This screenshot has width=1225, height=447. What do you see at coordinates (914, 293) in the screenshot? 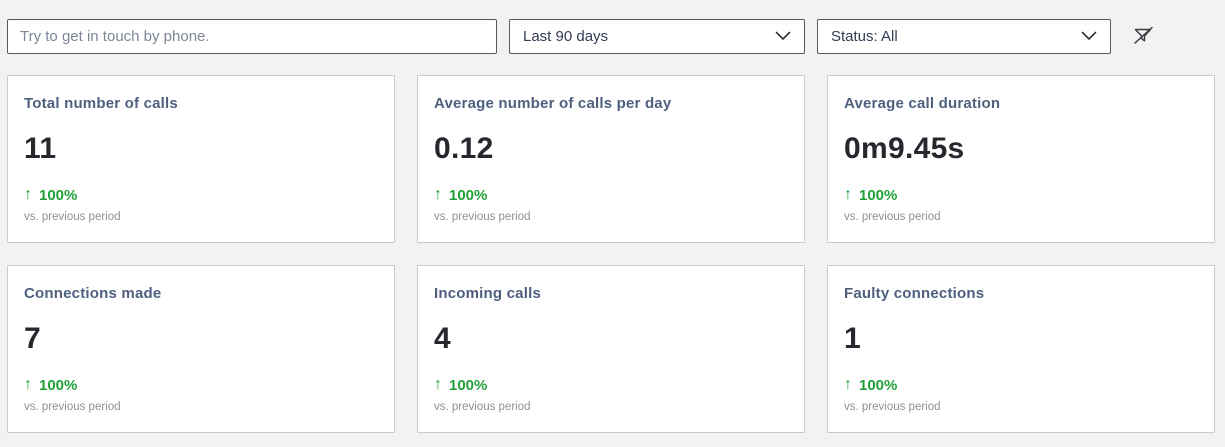
I see `card-title: Faulty connections` at bounding box center [914, 293].